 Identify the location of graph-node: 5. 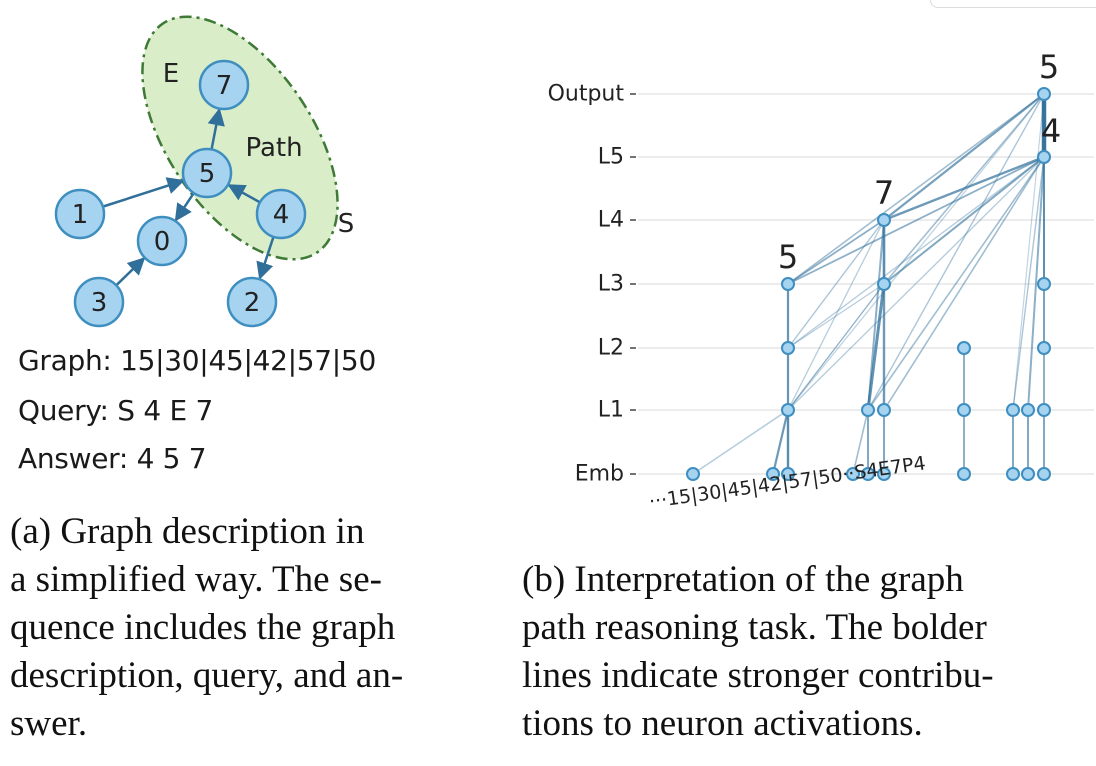
(207, 173).